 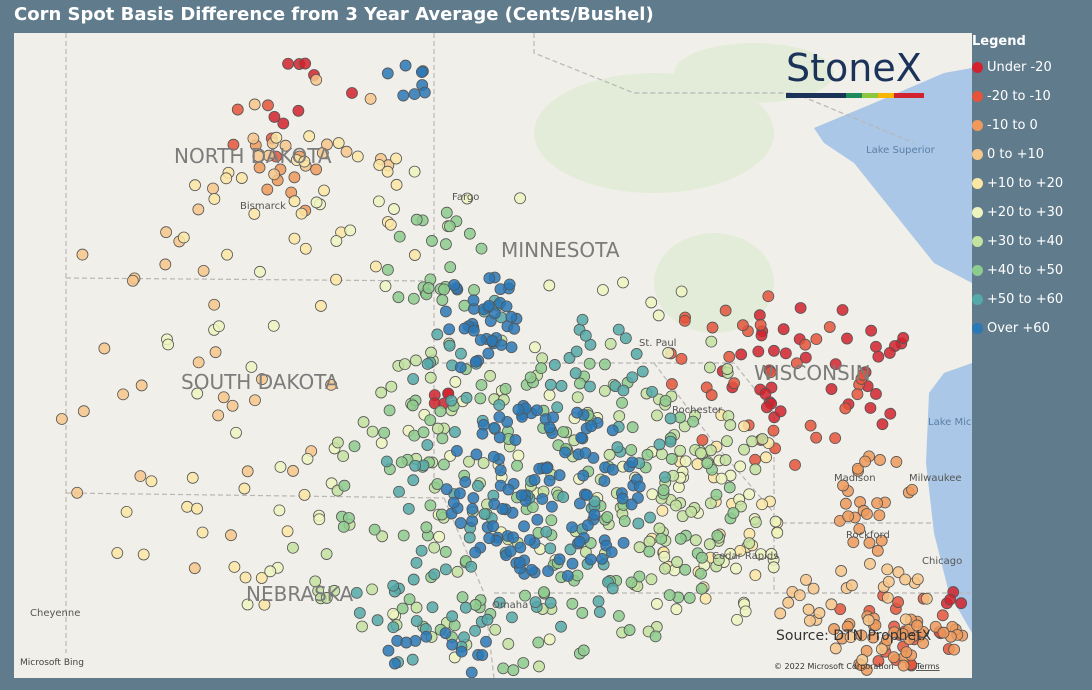 What do you see at coordinates (1017, 125) in the screenshot?
I see `legend-item: -10 to 0` at bounding box center [1017, 125].